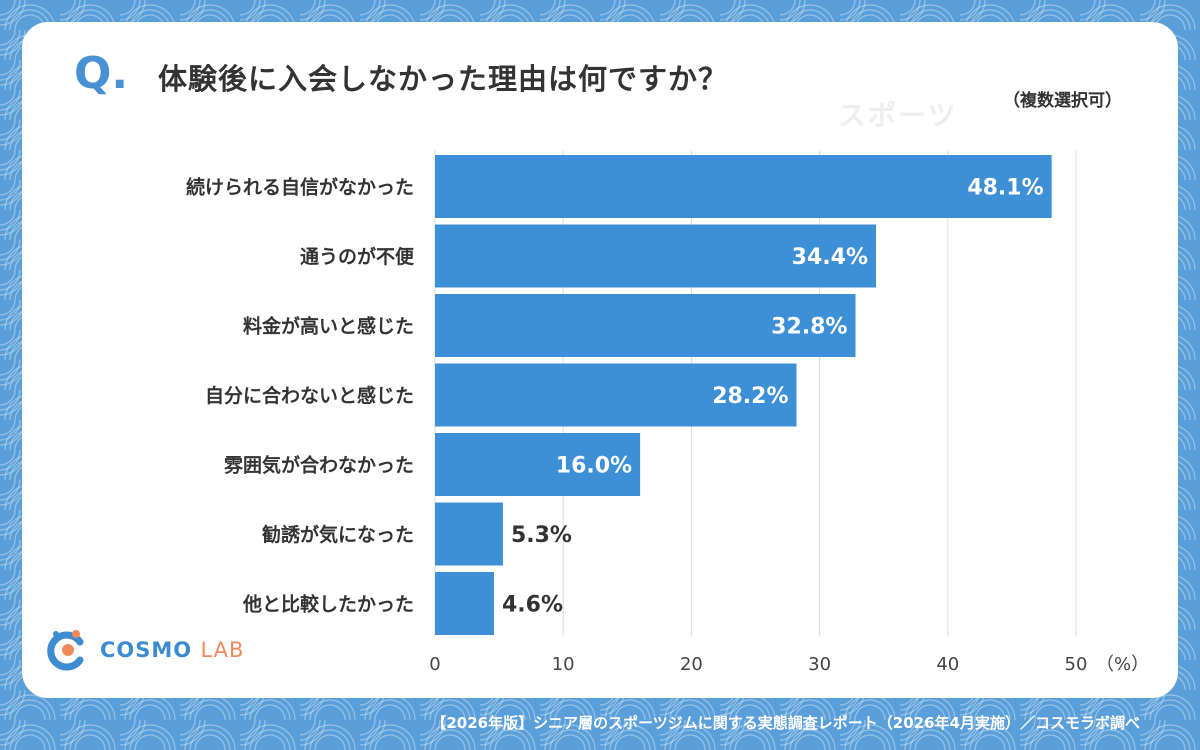 The width and height of the screenshot is (1200, 750). I want to click on x-tick-label: 20, so click(691, 664).